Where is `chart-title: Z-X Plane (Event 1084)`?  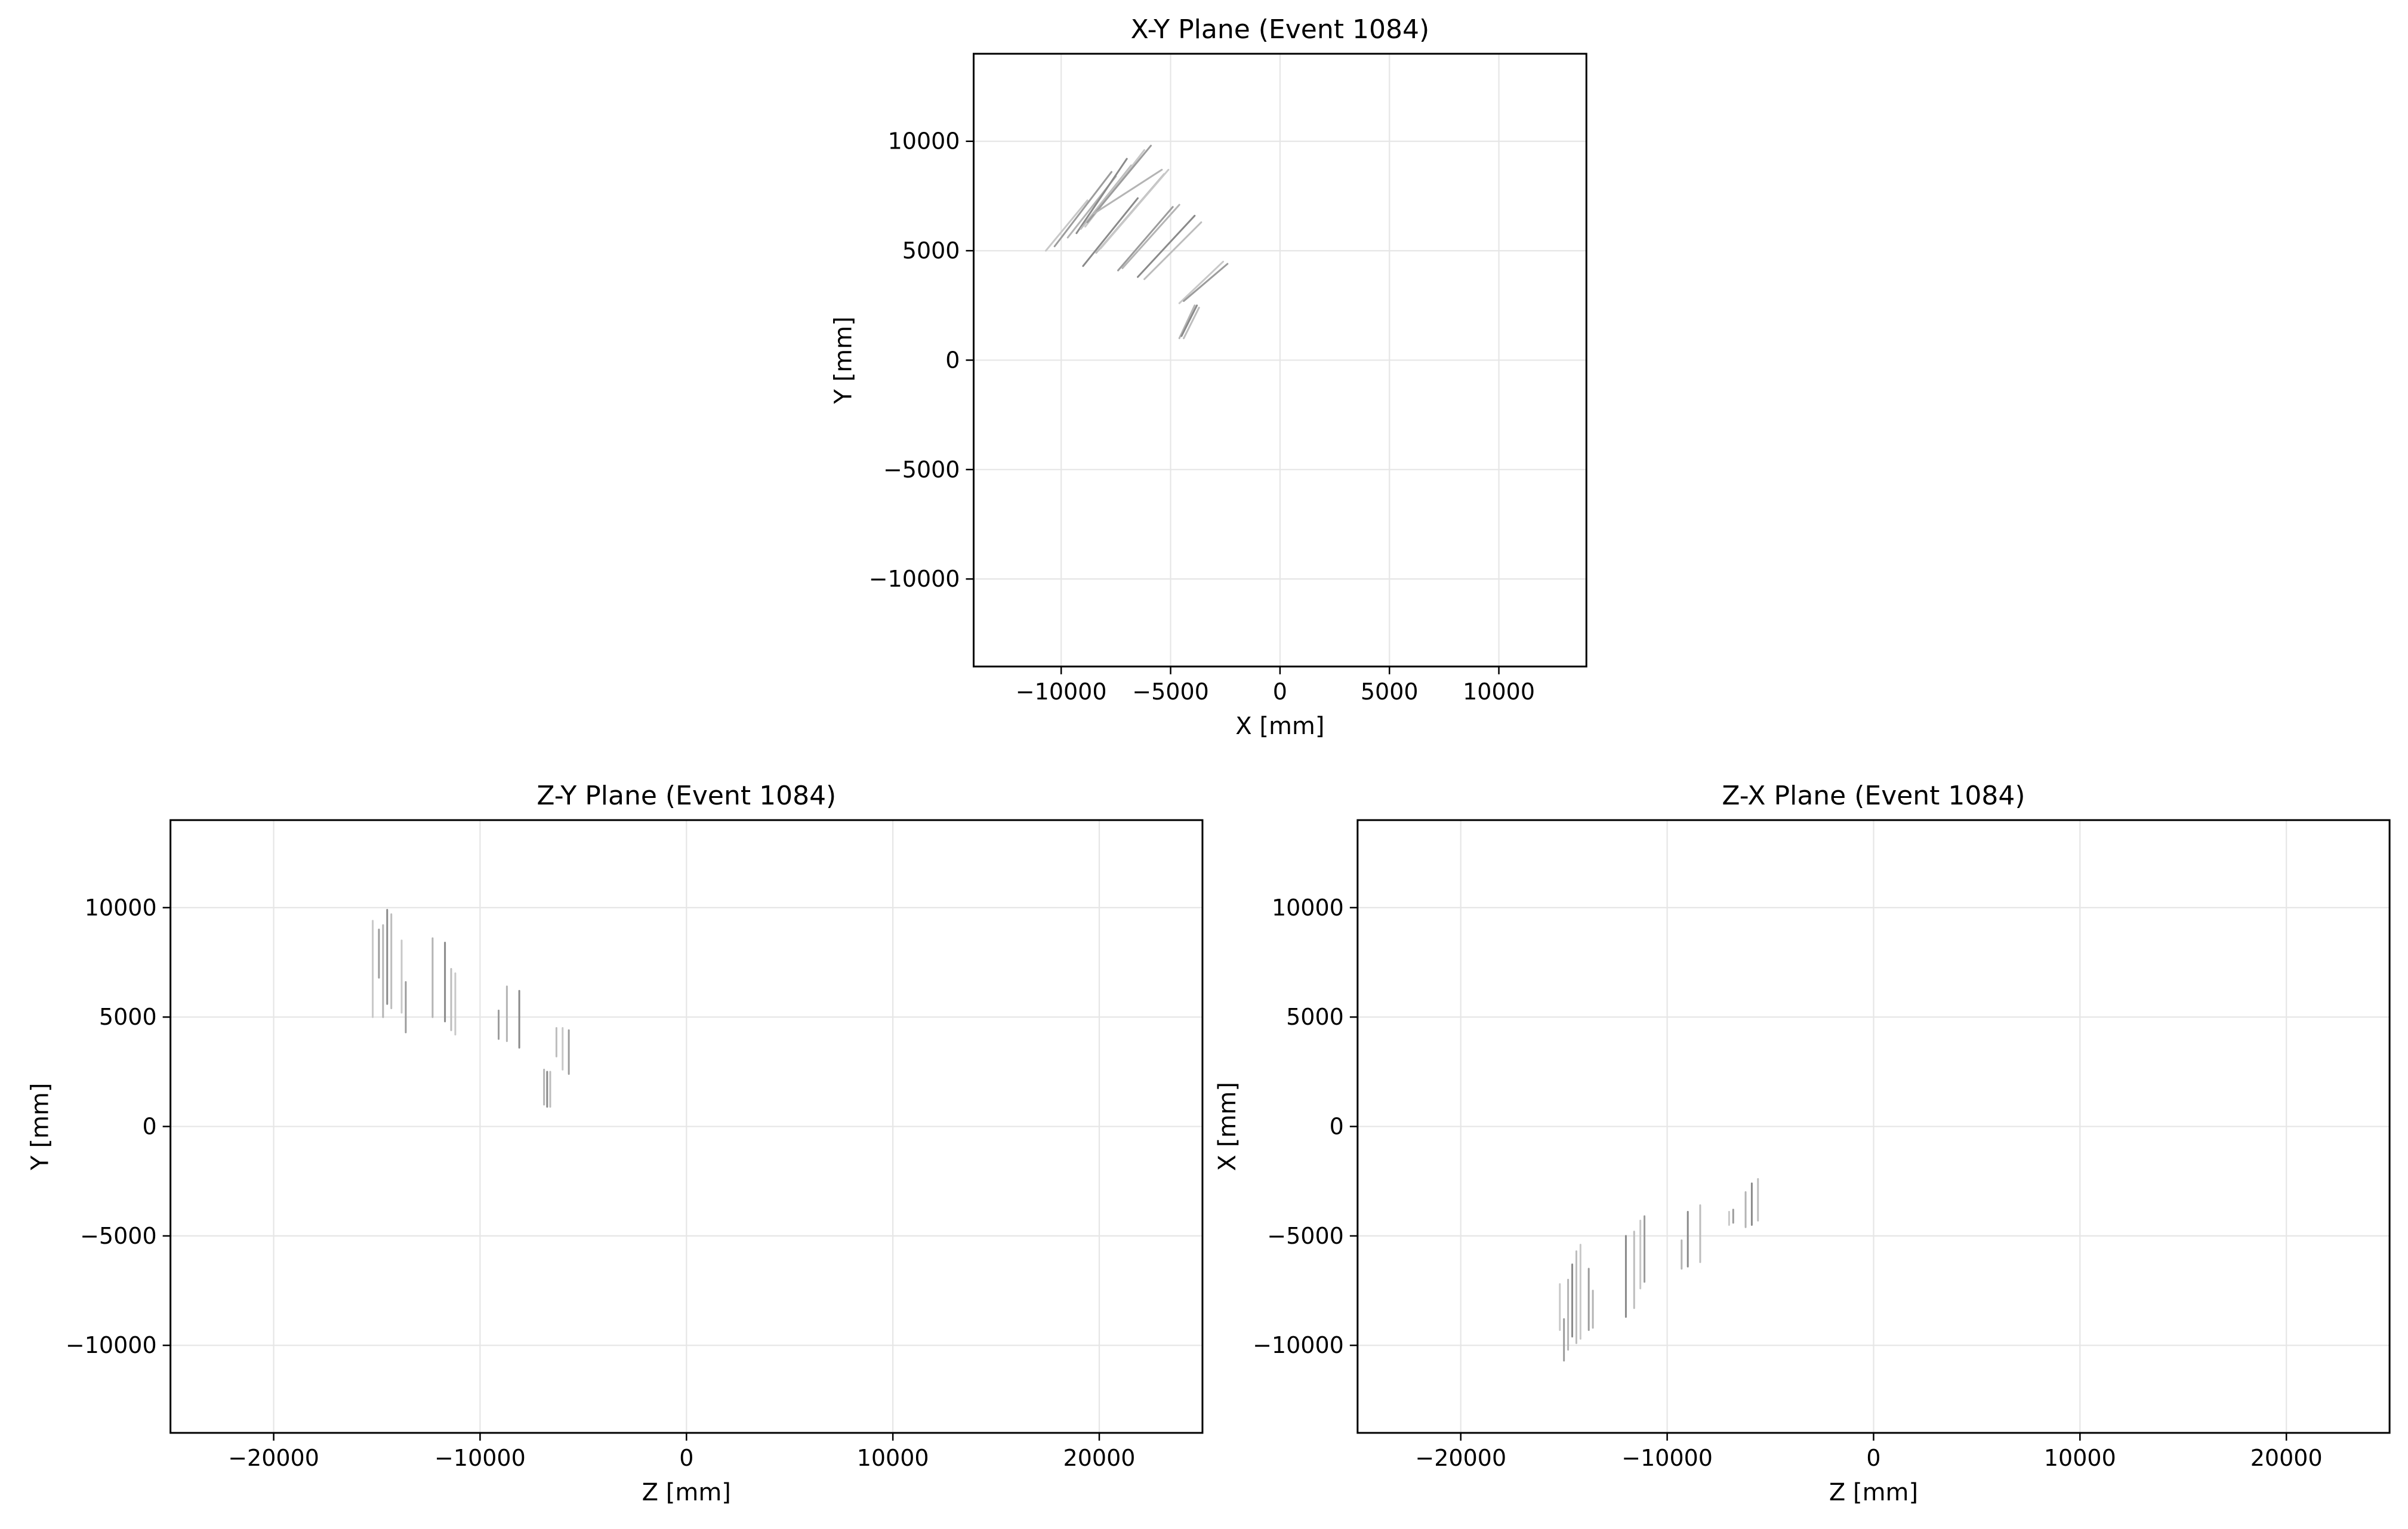 chart-title: Z-X Plane (Event 1084) is located at coordinates (1873, 796).